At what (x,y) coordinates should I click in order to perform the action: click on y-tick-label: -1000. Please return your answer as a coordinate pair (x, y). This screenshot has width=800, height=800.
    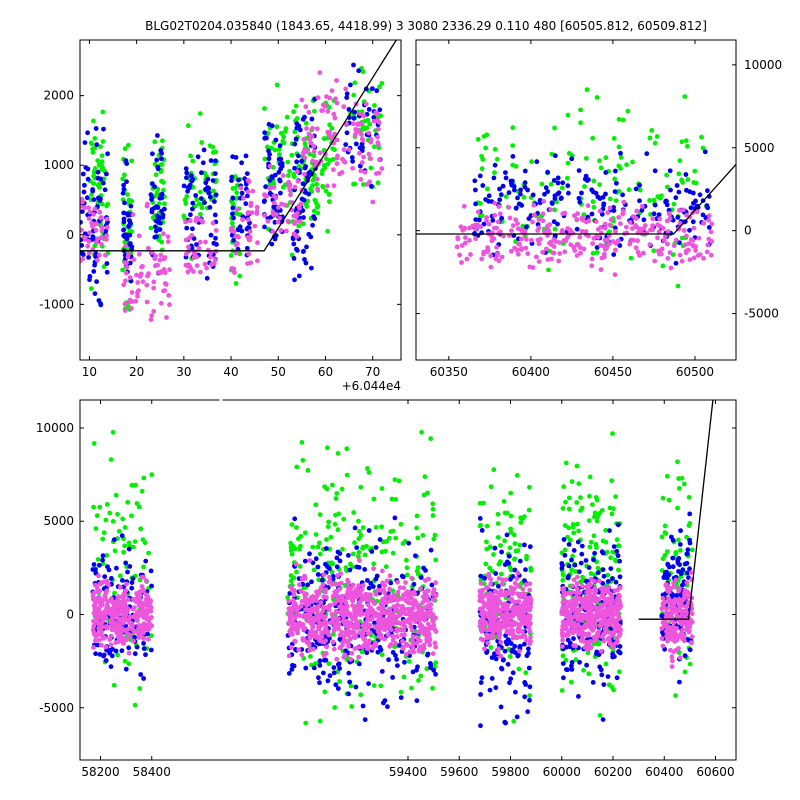
    Looking at the image, I should click on (56, 304).